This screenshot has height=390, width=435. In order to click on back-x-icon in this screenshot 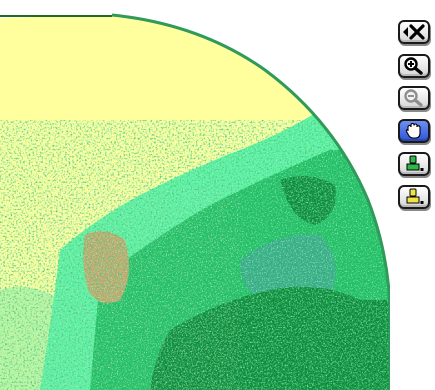, I will do `click(414, 32)`.